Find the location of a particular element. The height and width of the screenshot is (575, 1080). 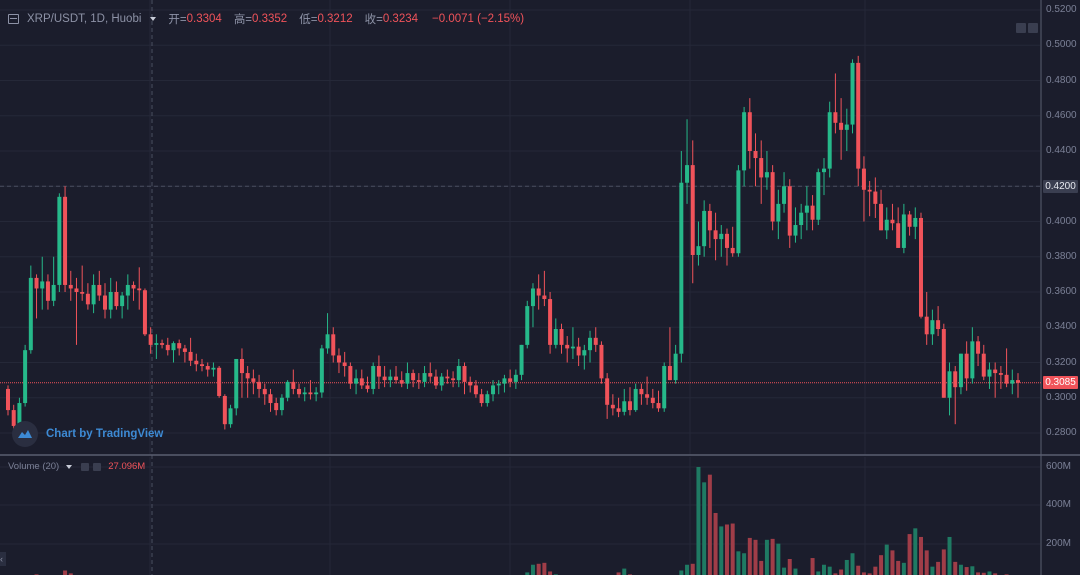

price-tick-label: 0.4600 is located at coordinates (1061, 115).